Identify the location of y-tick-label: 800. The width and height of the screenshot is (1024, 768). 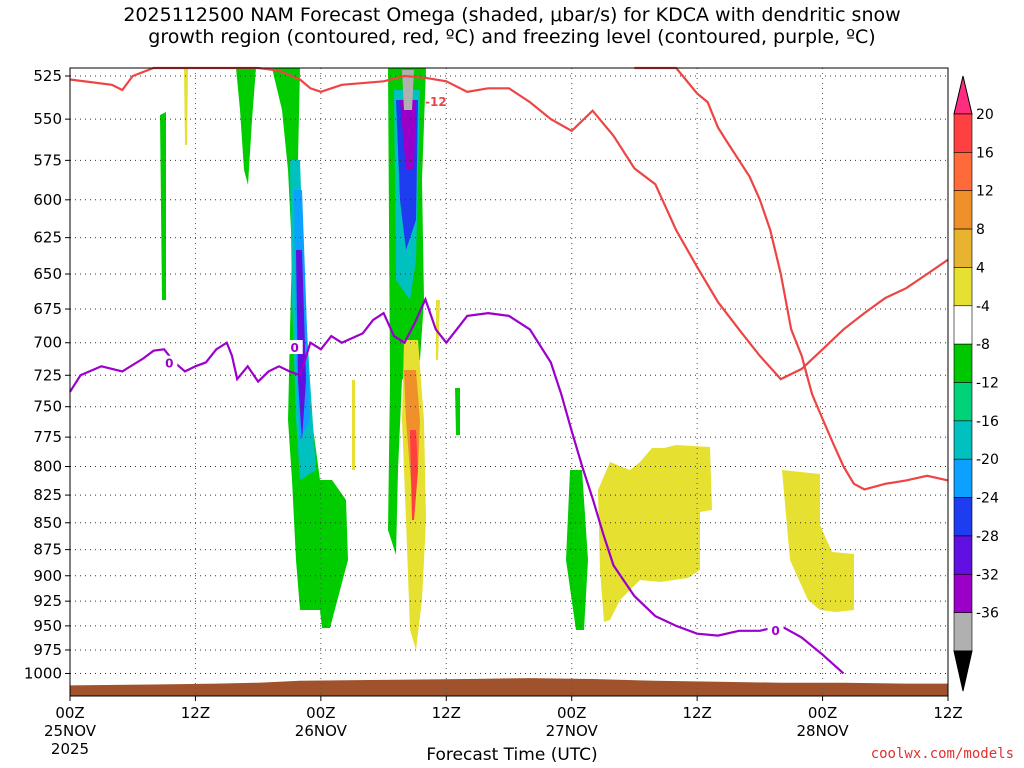
(47, 467).